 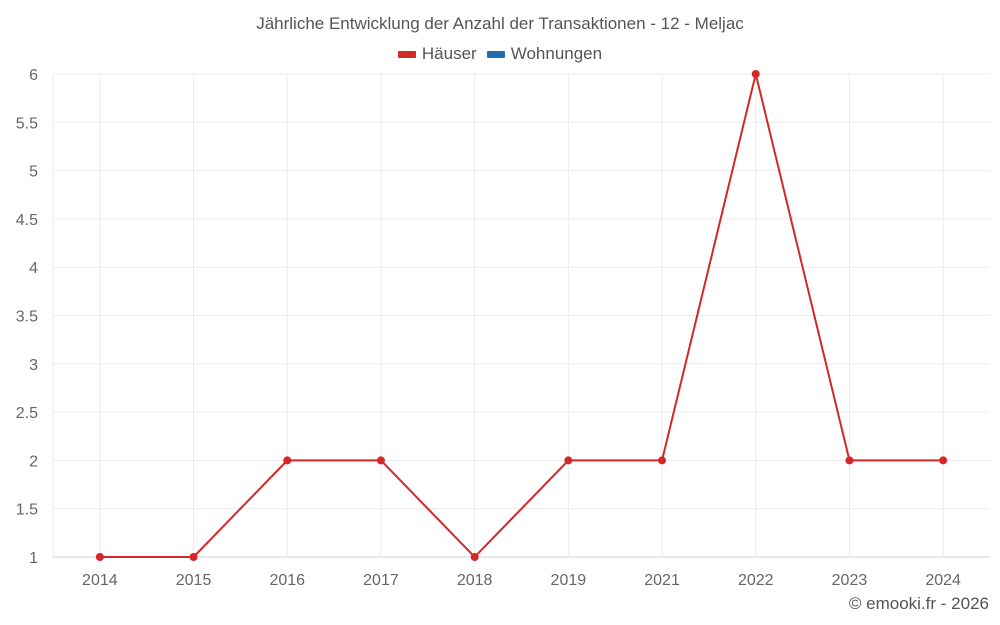 I want to click on y-tick-label: 2.5, so click(x=27, y=413).